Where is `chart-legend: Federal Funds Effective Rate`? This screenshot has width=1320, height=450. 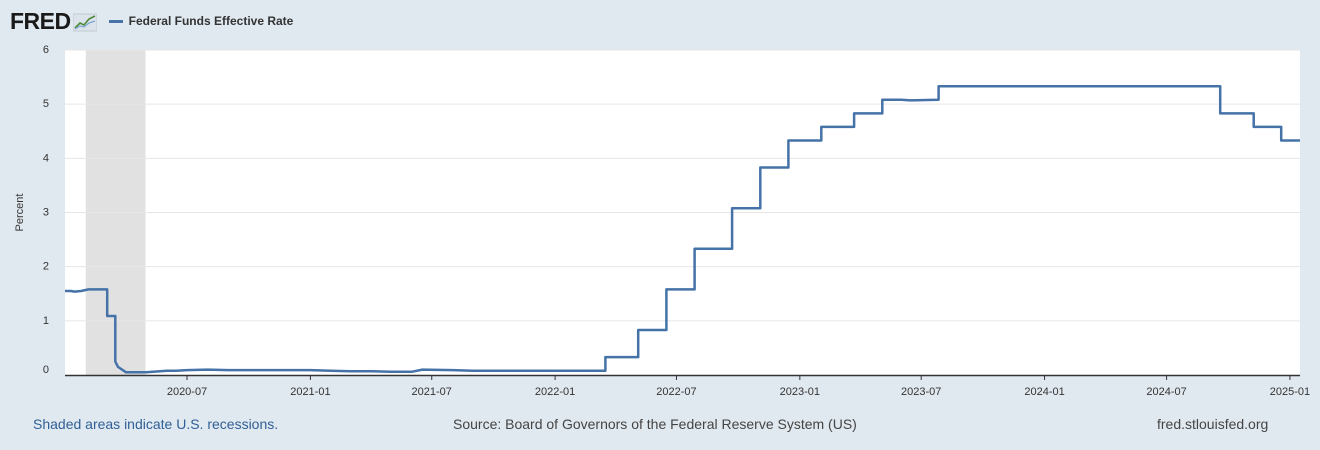 chart-legend: Federal Funds Effective Rate is located at coordinates (201, 21).